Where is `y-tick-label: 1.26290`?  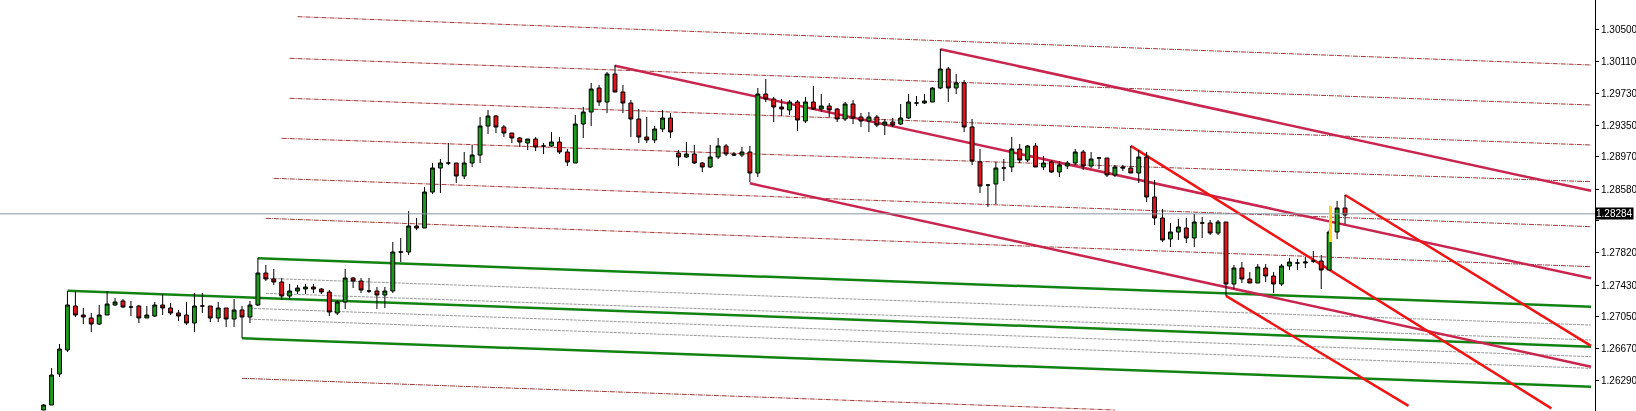 y-tick-label: 1.26290 is located at coordinates (1618, 380).